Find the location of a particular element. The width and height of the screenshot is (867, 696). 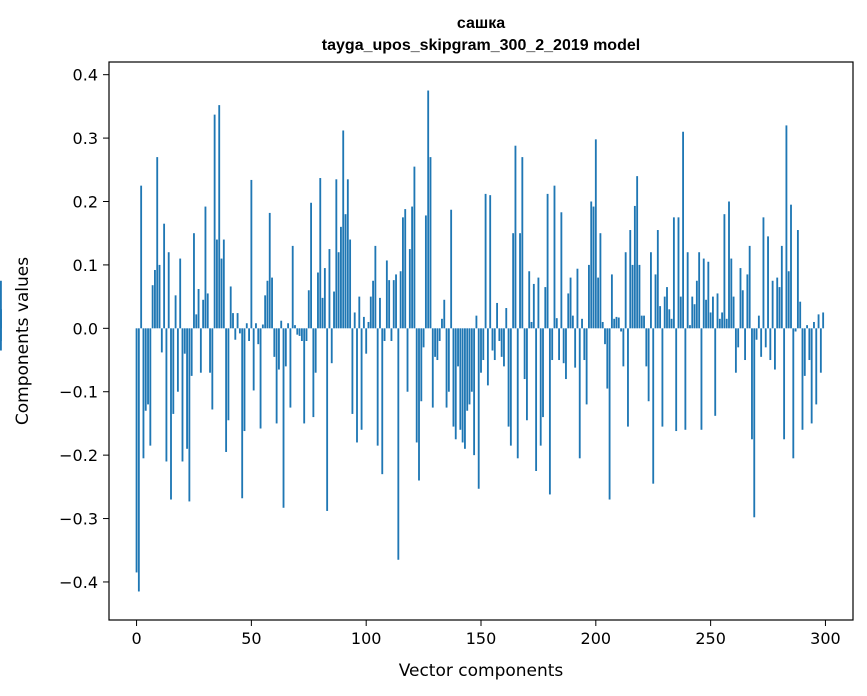

chart-title: сашка is located at coordinates (481, 23).